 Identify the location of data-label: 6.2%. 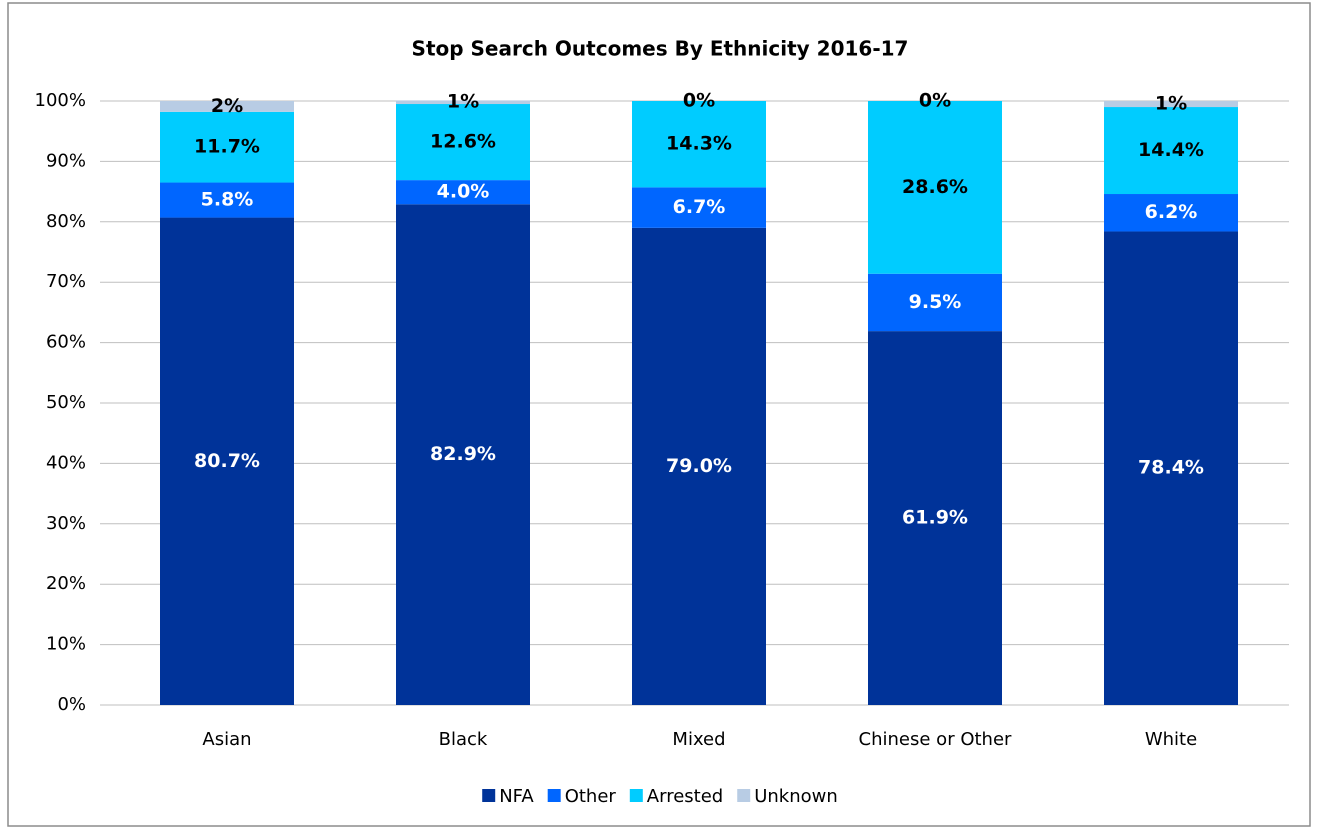
(1171, 212).